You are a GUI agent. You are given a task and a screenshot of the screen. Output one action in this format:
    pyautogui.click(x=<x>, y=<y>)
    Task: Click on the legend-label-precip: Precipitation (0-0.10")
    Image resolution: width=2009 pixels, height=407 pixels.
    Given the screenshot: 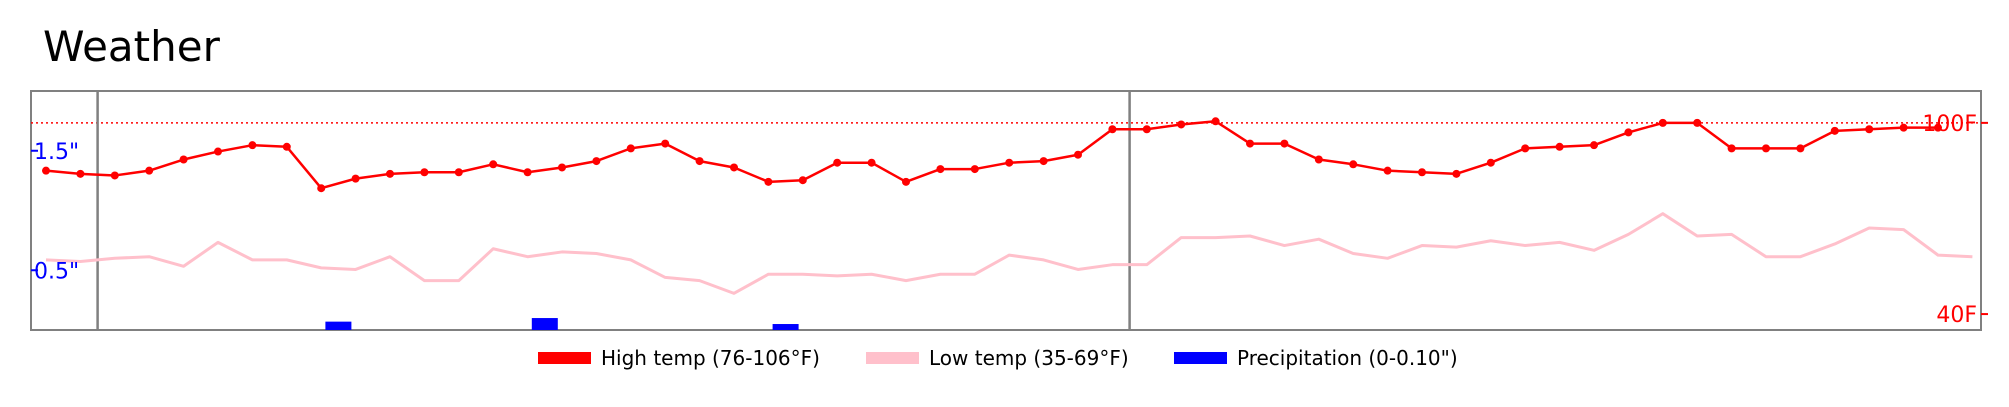 What is the action you would take?
    pyautogui.click(x=1347, y=358)
    